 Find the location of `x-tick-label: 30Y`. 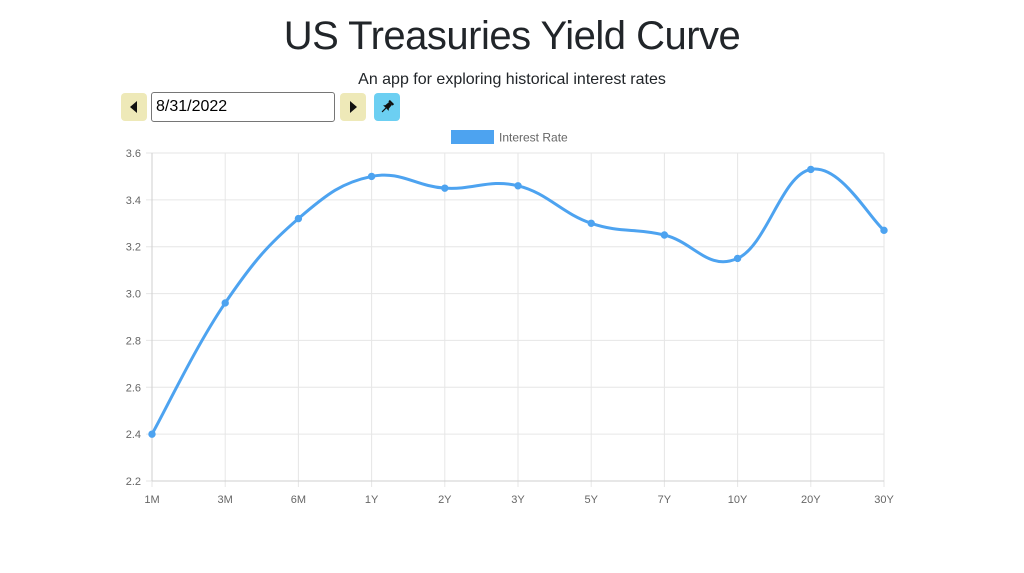

x-tick-label: 30Y is located at coordinates (884, 500).